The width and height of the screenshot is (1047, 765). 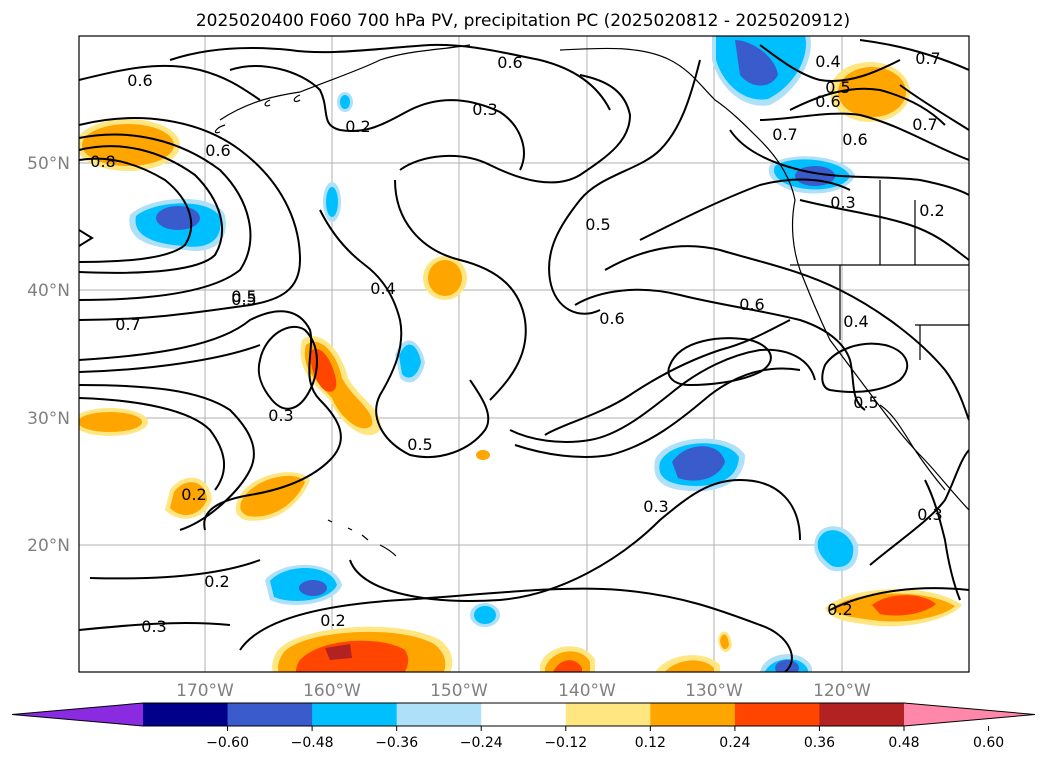 What do you see at coordinates (842, 691) in the screenshot?
I see `lon-label: 120°W` at bounding box center [842, 691].